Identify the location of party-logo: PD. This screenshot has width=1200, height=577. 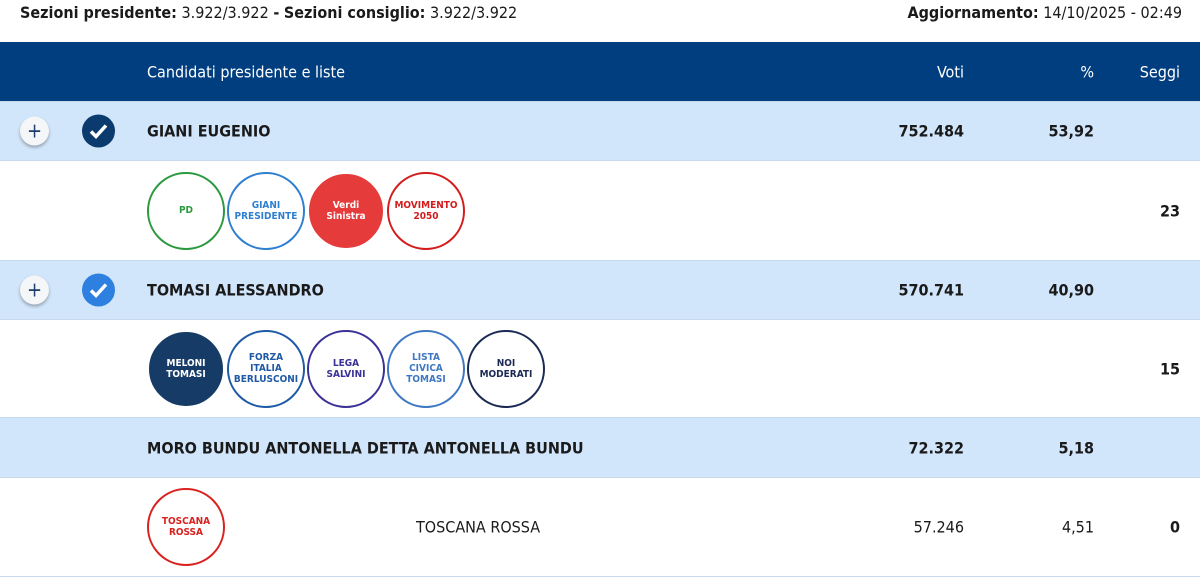
(186, 210).